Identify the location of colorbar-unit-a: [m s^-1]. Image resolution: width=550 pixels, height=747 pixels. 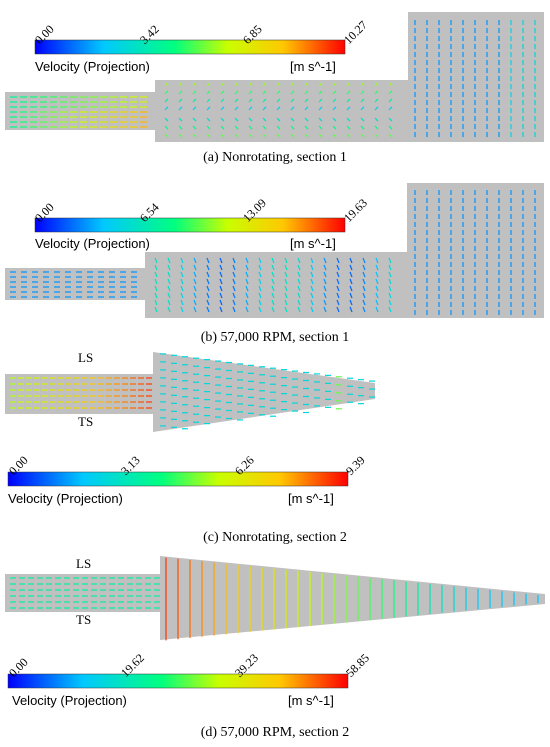
(313, 66).